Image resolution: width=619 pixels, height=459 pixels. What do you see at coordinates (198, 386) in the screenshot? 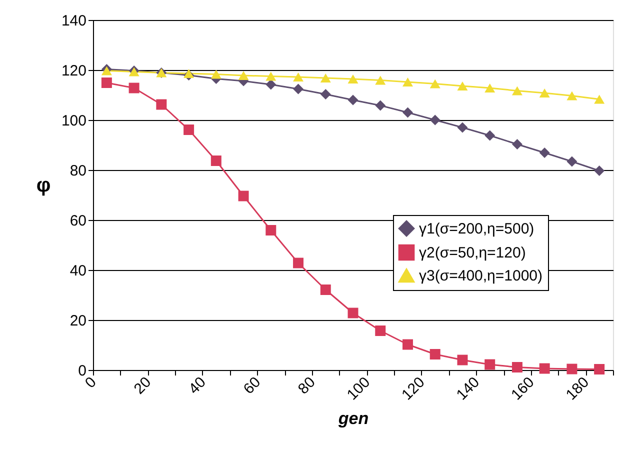
I see `x-tick-label: 40` at bounding box center [198, 386].